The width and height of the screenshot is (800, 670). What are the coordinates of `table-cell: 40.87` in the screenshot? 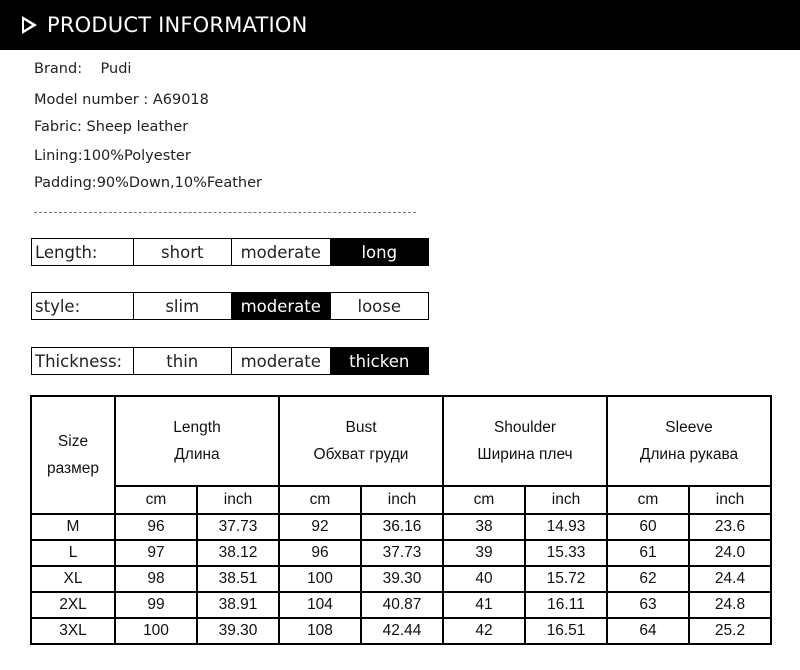 It's located at (402, 605).